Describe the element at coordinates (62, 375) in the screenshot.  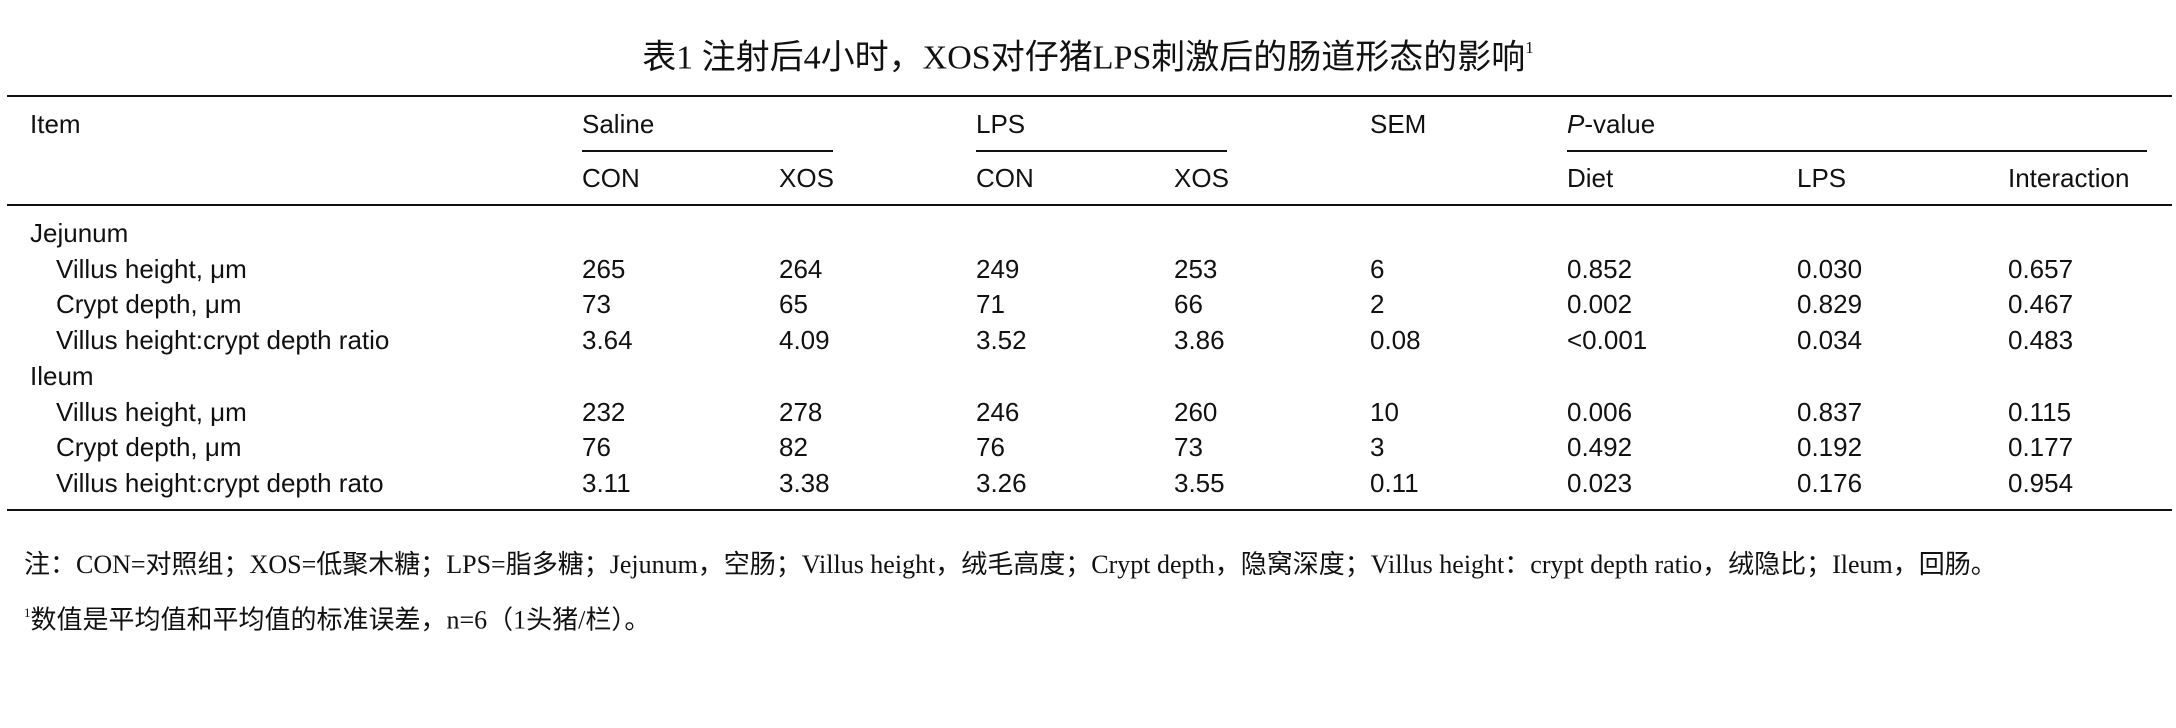
I see `section-name: Ileum` at that location.